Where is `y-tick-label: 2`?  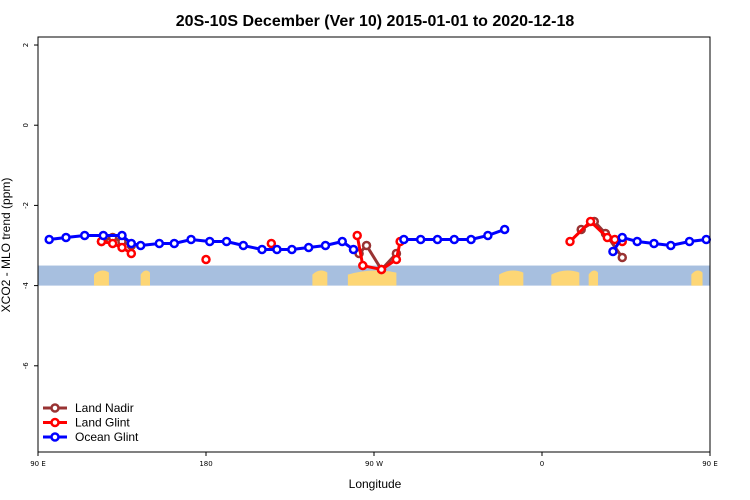
y-tick-label: 2 is located at coordinates (26, 45).